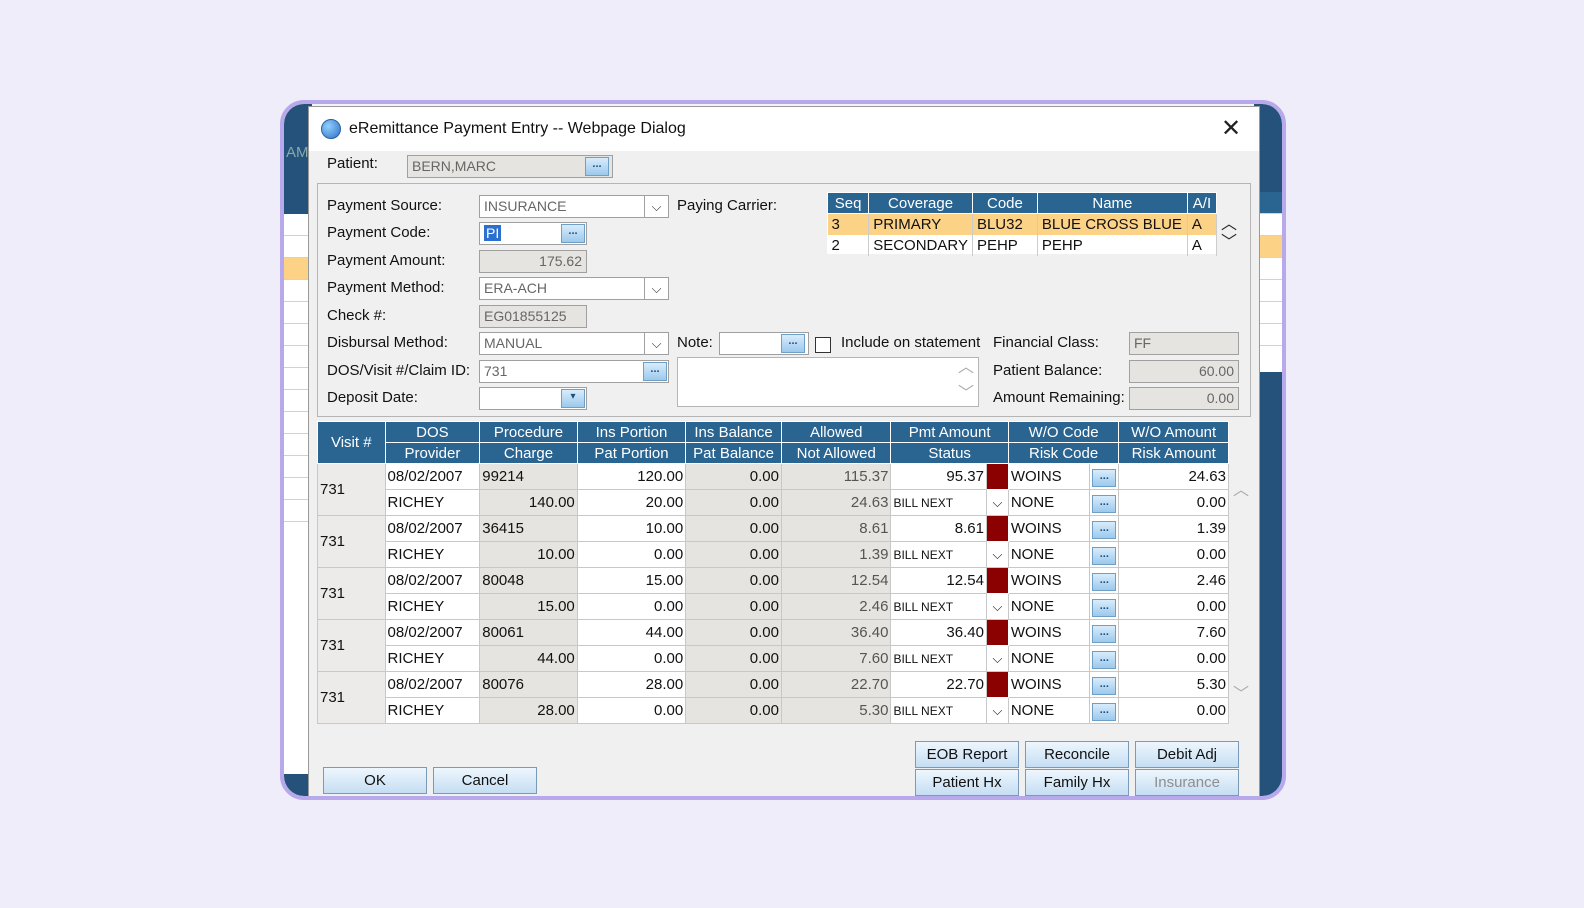  Describe the element at coordinates (938, 580) in the screenshot. I see `pmt-amount-cell: 12.54` at that location.